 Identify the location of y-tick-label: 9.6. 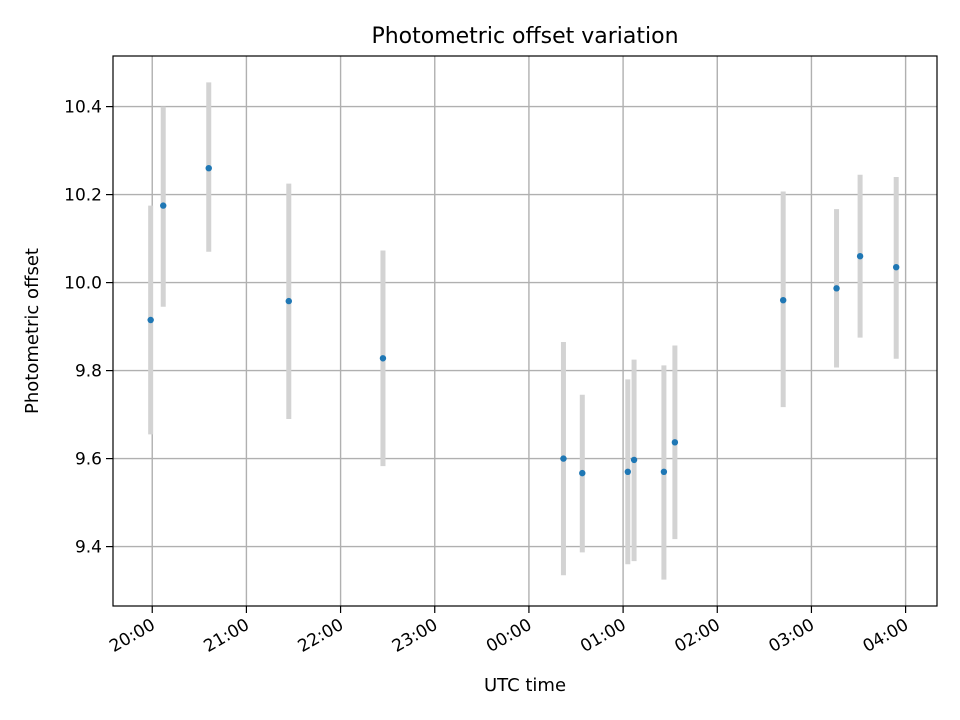
(88, 460).